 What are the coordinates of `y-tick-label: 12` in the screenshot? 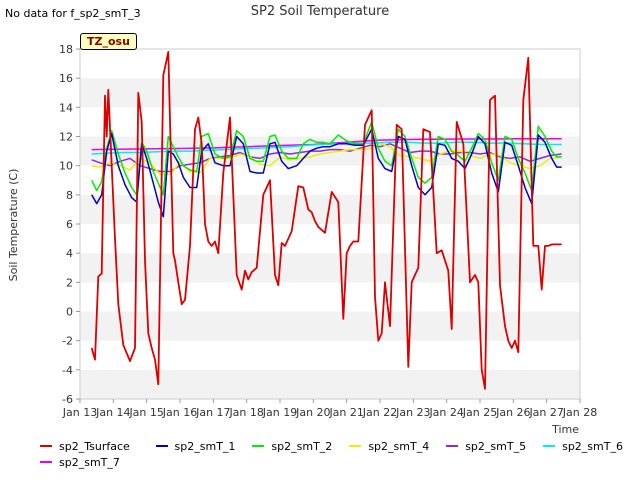 It's located at (66, 137).